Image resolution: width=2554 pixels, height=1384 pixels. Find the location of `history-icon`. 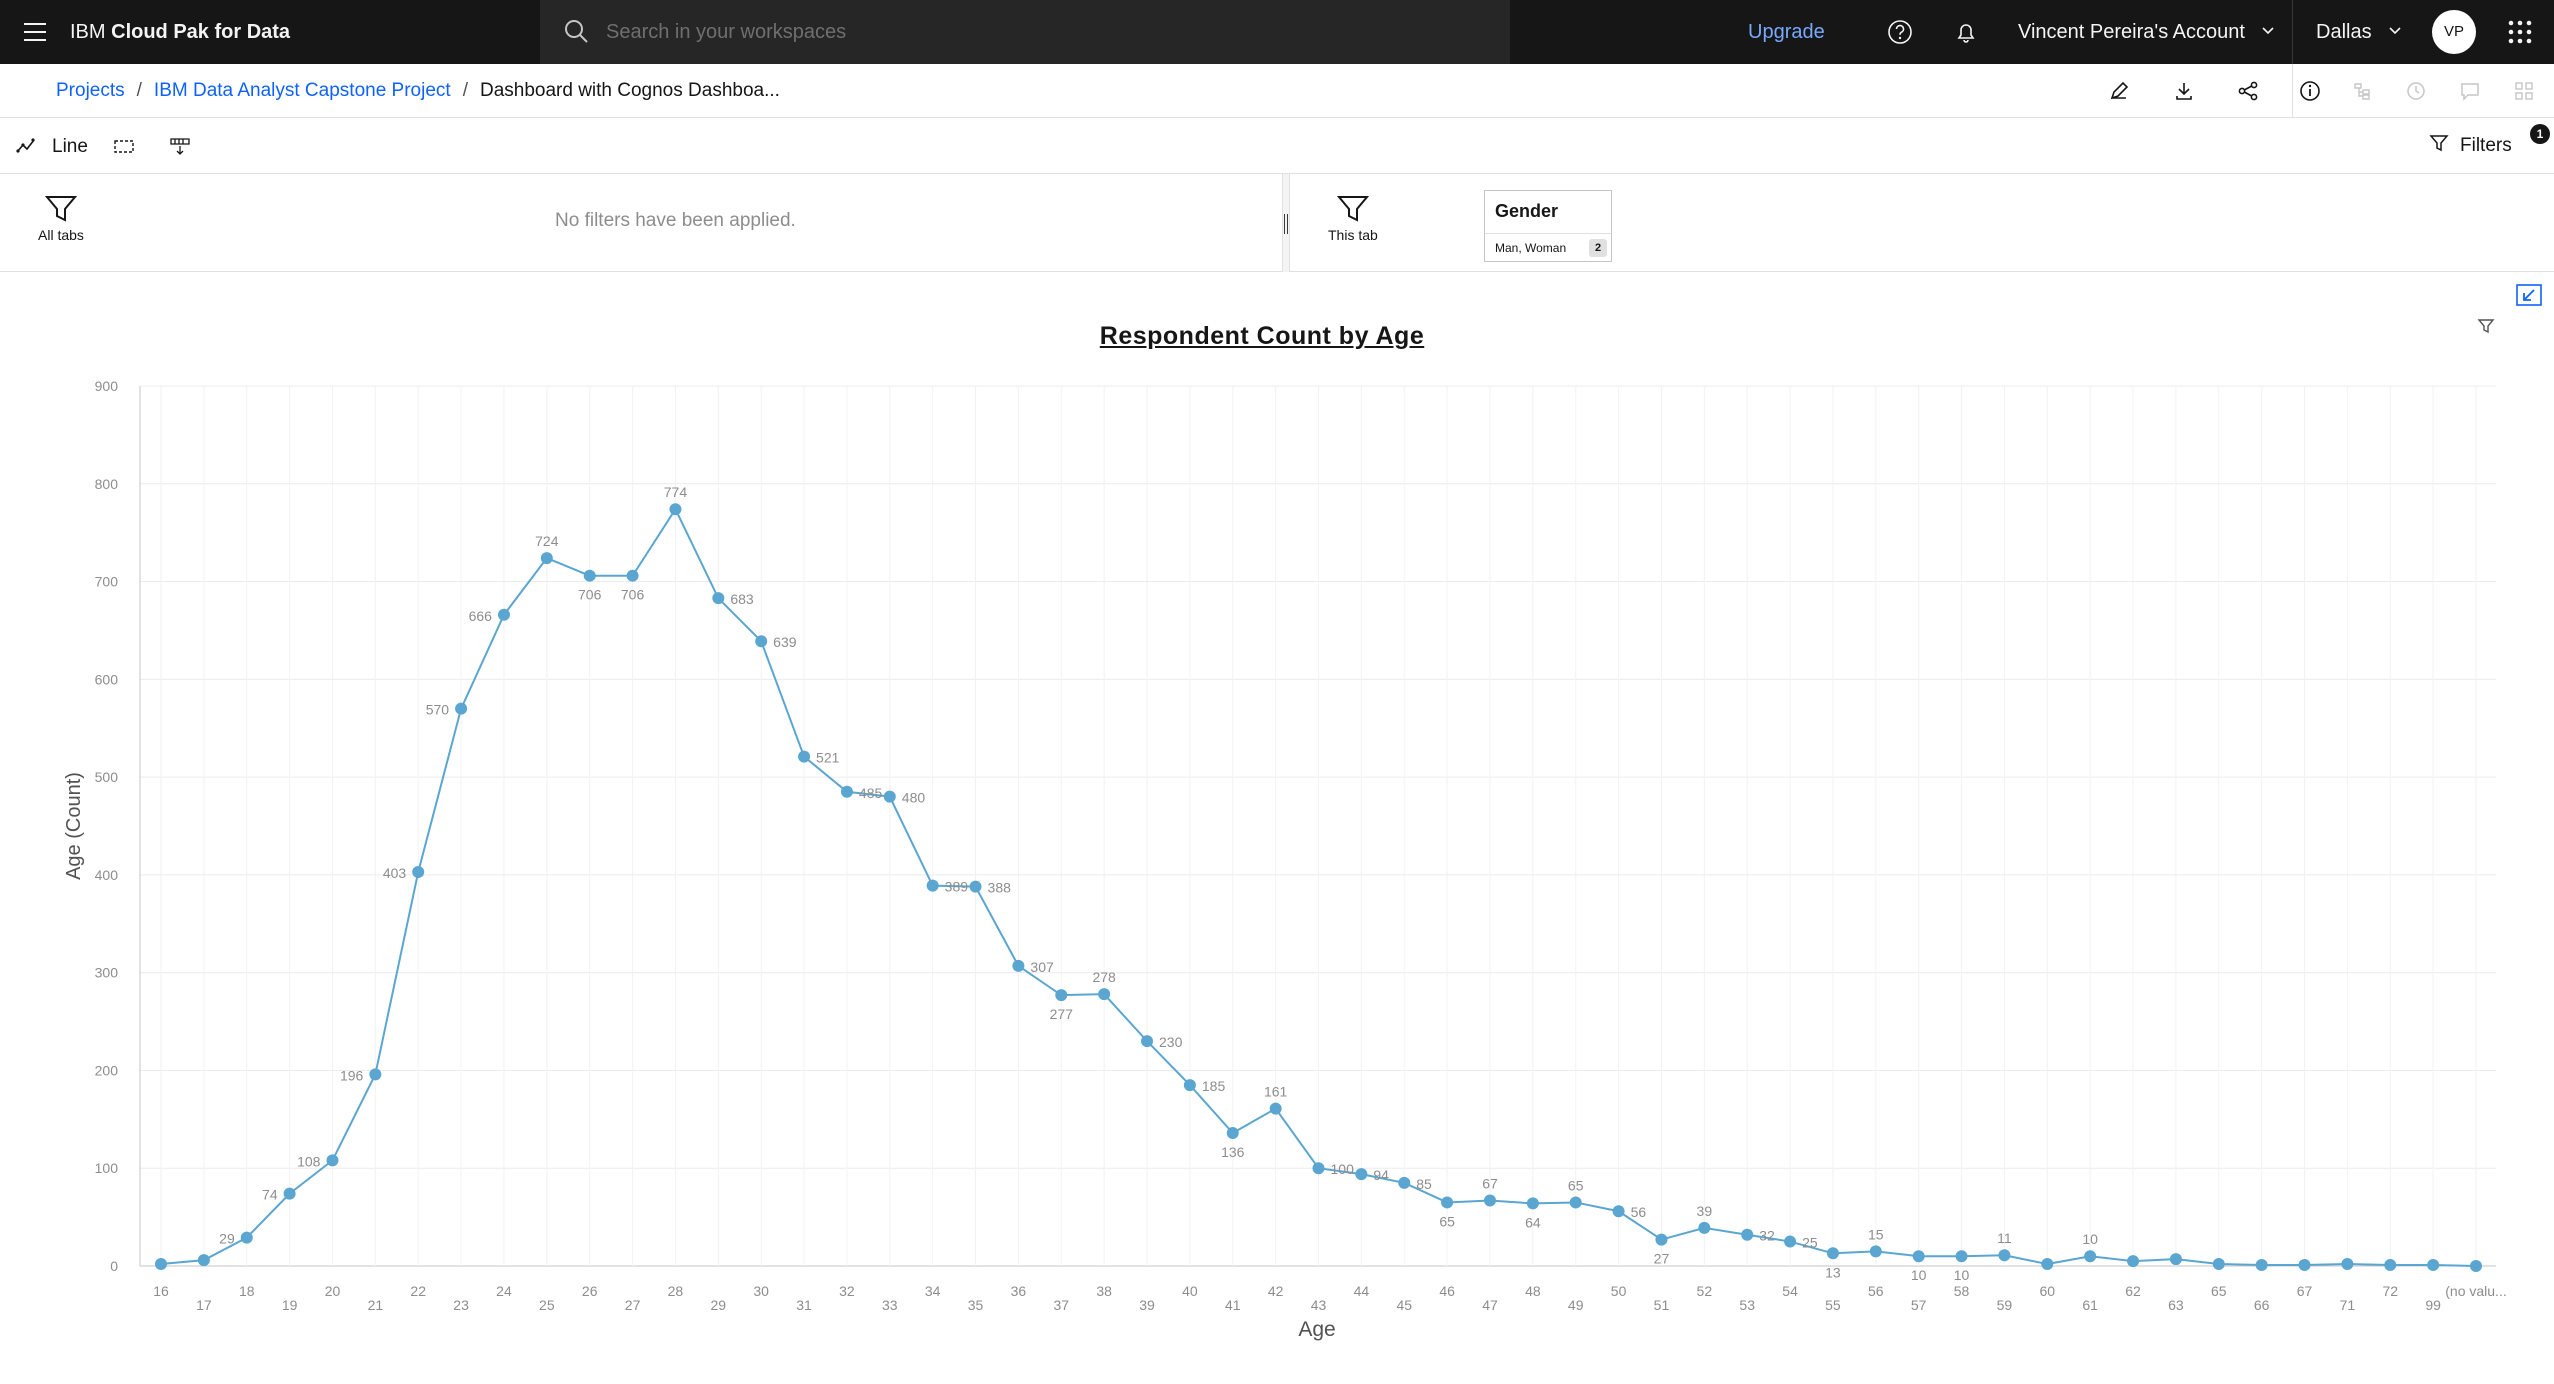

history-icon is located at coordinates (2416, 91).